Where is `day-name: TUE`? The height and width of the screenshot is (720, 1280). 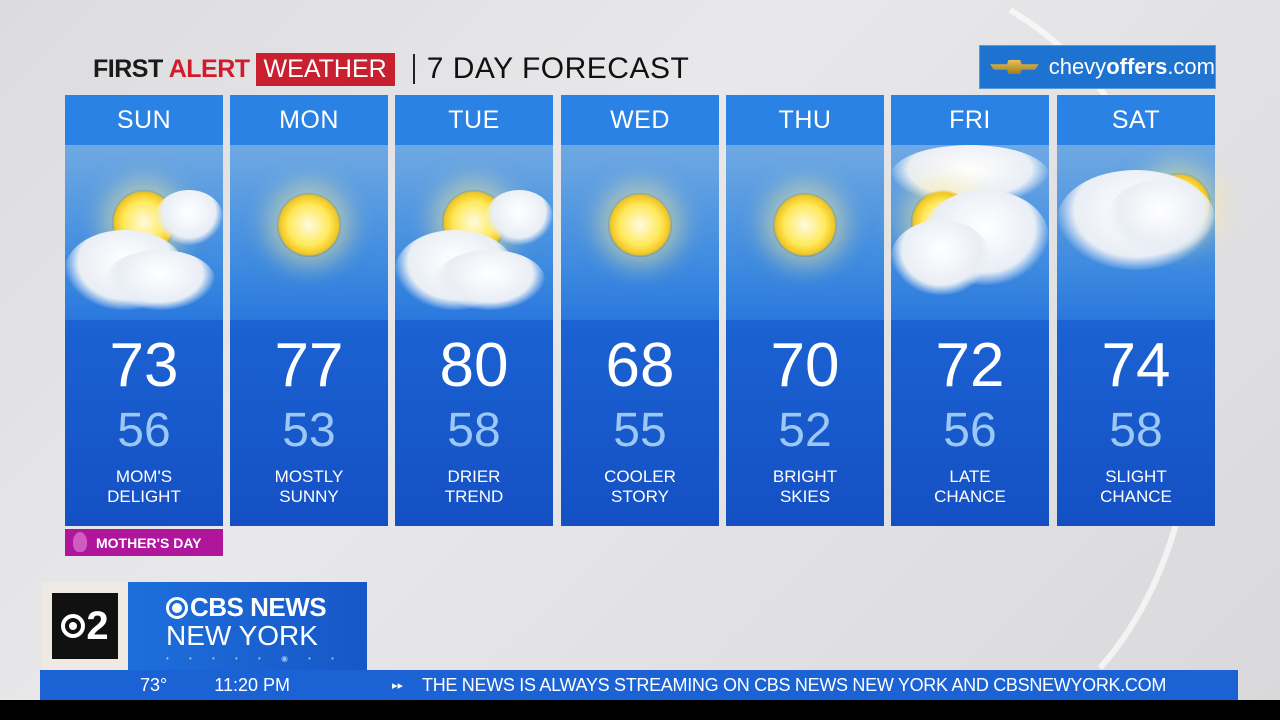 day-name: TUE is located at coordinates (474, 120).